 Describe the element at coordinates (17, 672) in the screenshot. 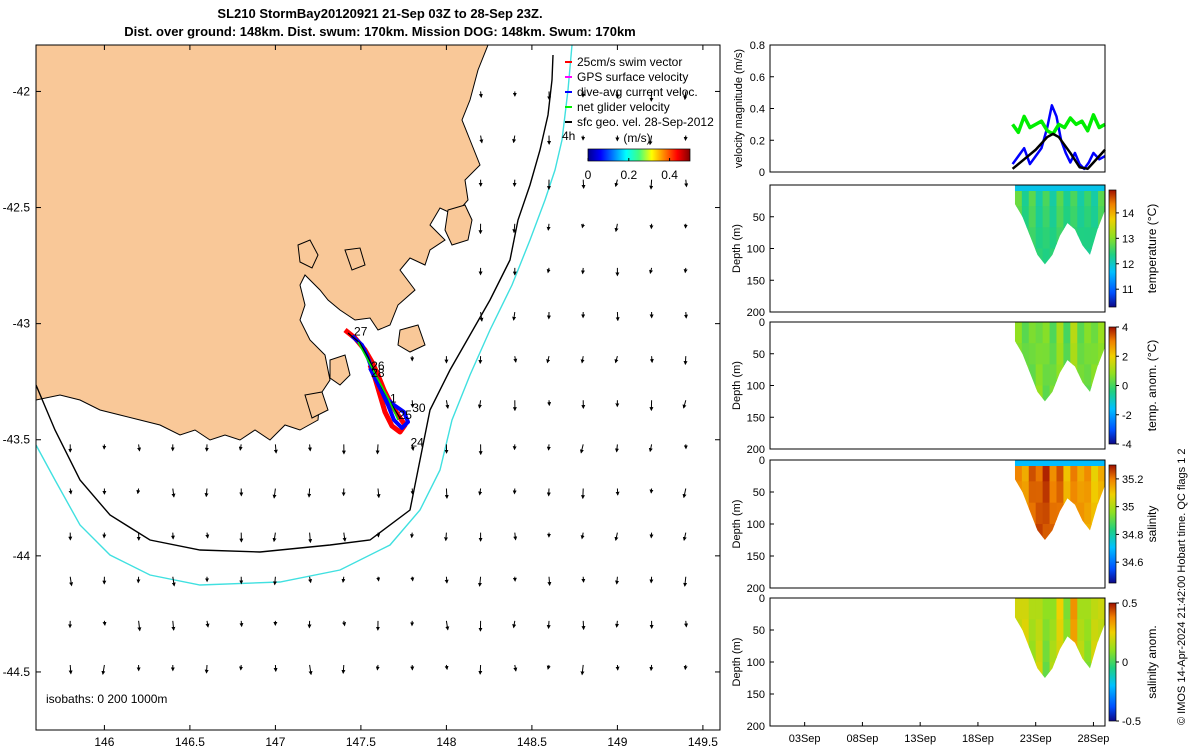

I see `map-y-tick-label: -44.5` at that location.